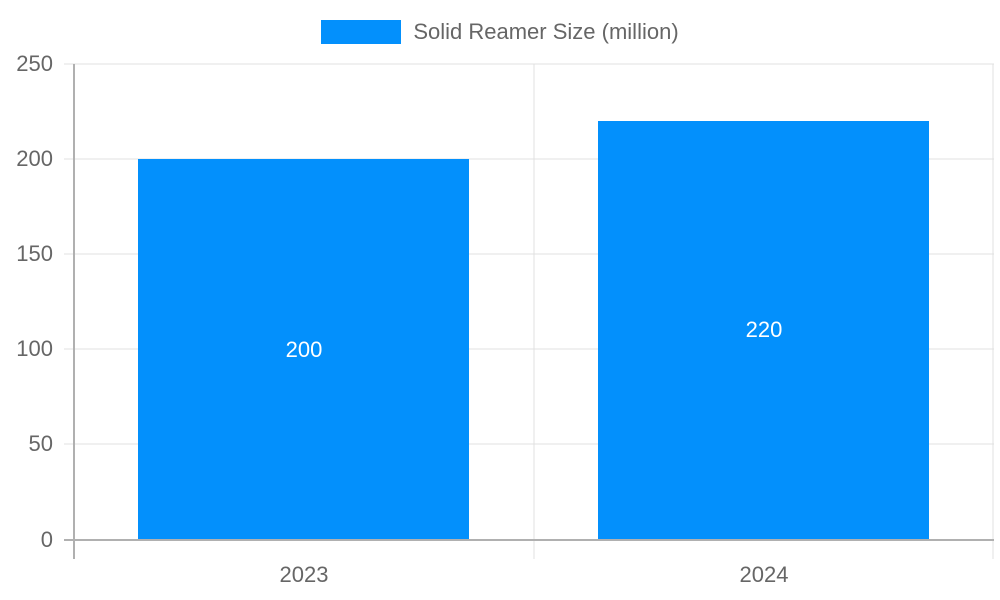  I want to click on chart-legend: Solid Reamer Size (million), so click(500, 32).